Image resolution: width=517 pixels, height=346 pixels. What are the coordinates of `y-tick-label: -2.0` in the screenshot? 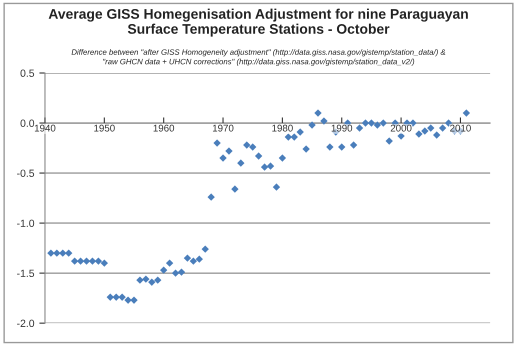 It's located at (25, 324).